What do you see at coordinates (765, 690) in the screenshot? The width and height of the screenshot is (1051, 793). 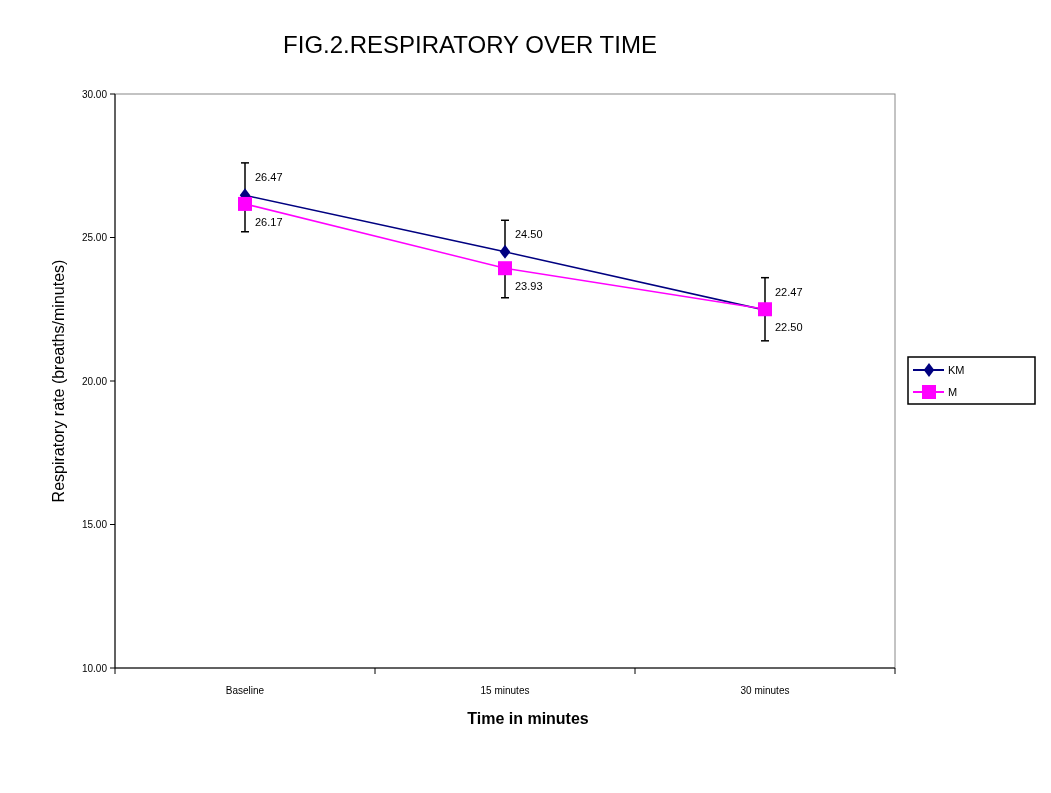 I see `x-tick-label: 30 minutes` at bounding box center [765, 690].